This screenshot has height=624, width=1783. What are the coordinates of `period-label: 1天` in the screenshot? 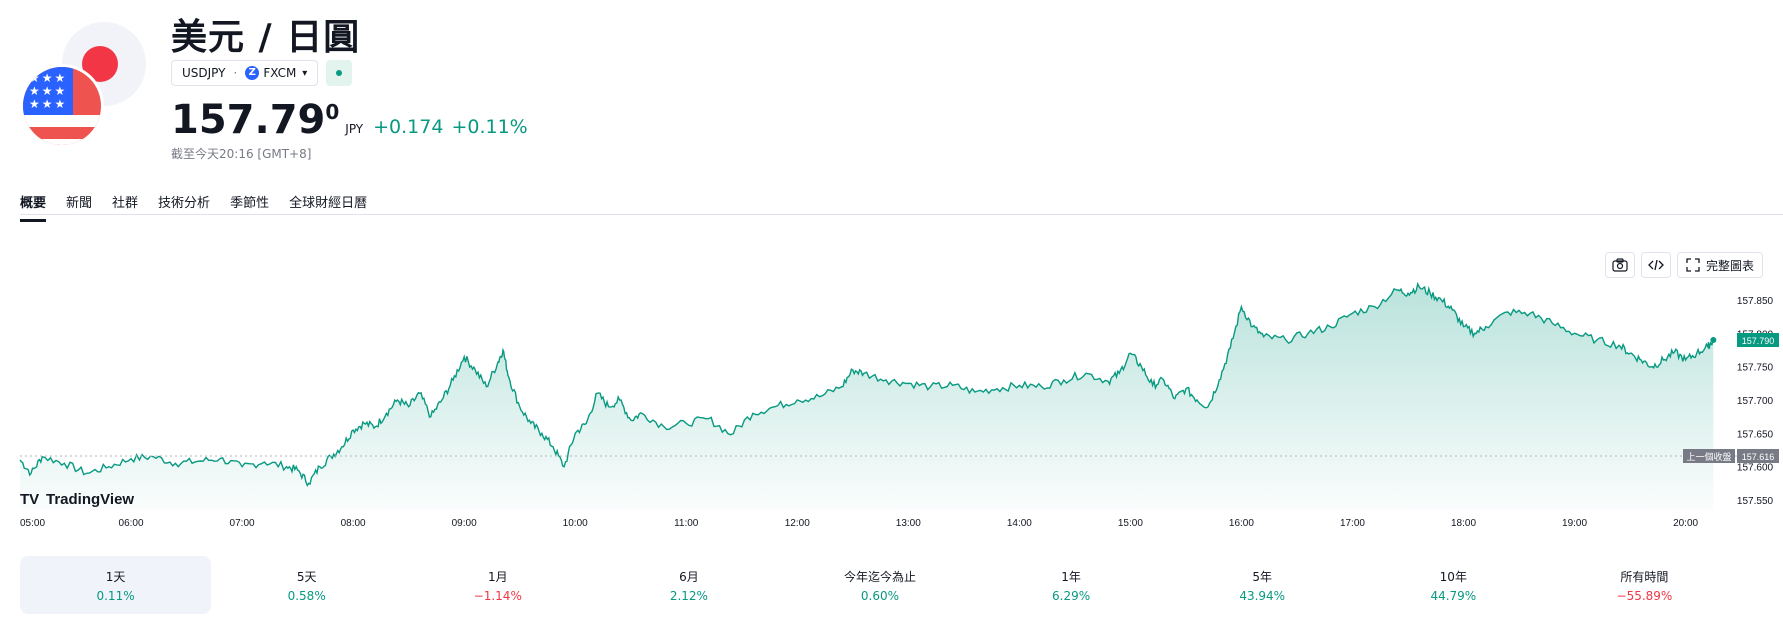 It's located at (115, 576).